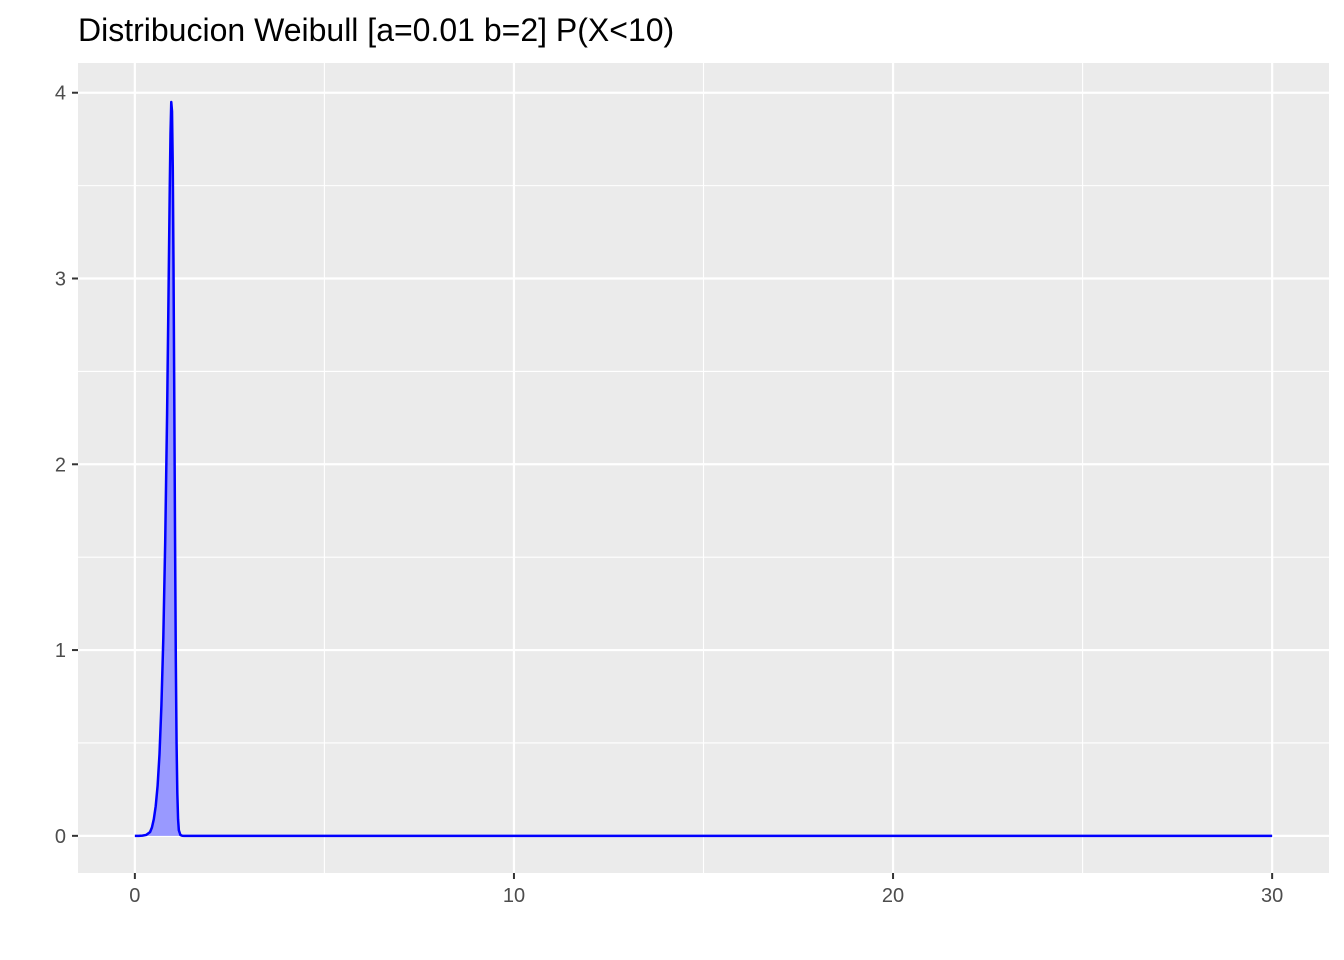  I want to click on y-axis: 0 1 2 3 4, so click(66, 465).